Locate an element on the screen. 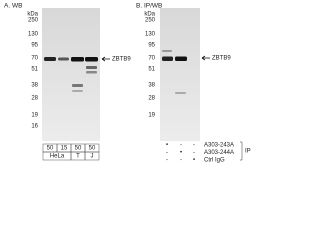 The height and width of the screenshot is (240, 320). marker-label: 16 is located at coordinates (34, 127).